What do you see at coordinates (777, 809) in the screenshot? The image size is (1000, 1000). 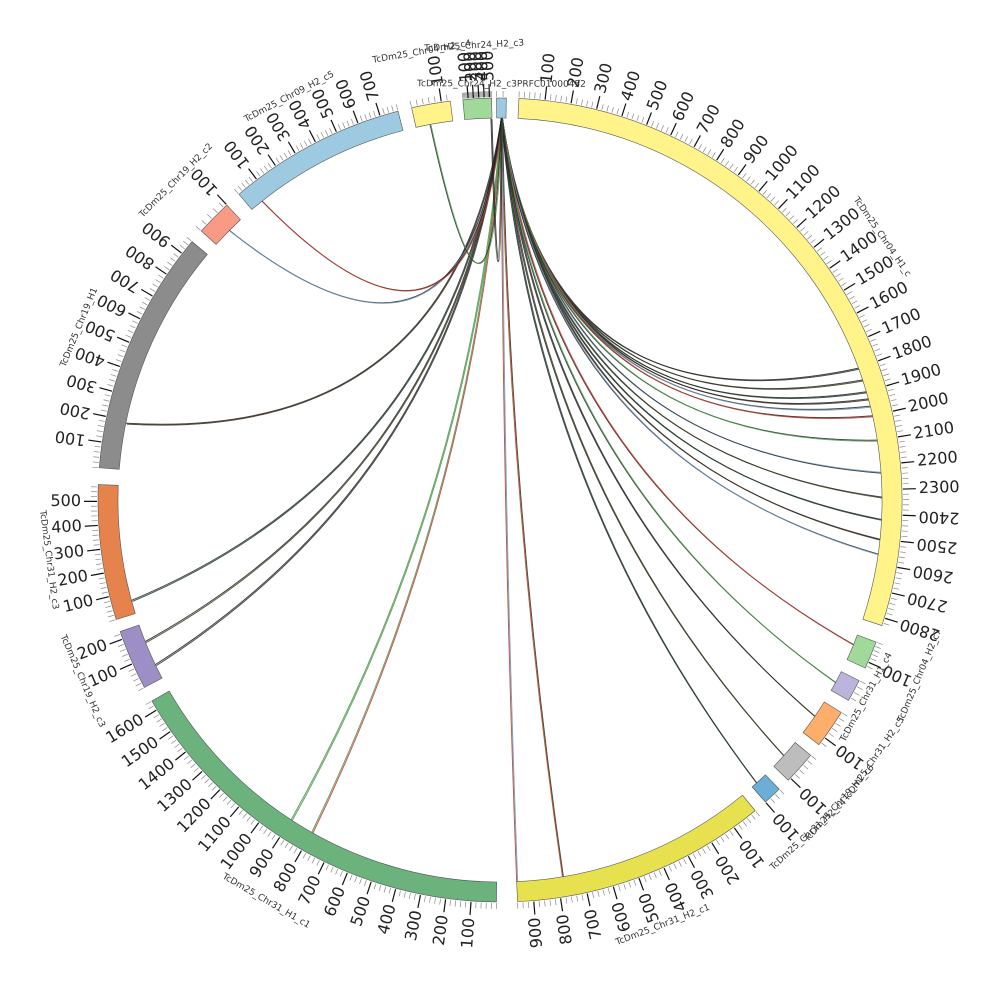 I see `segment-tcdm25-chr31-h2-c4: 100` at bounding box center [777, 809].